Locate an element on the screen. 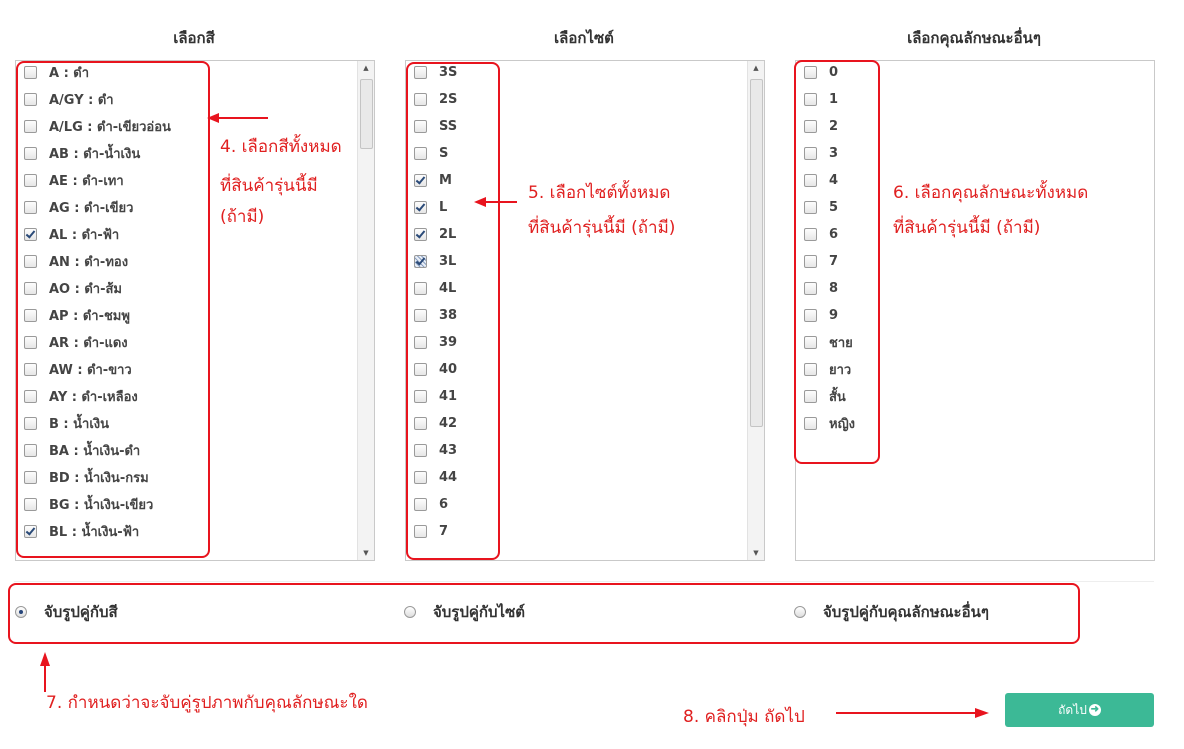  color-option: AO : ดำ-ส้ม is located at coordinates (73, 288).